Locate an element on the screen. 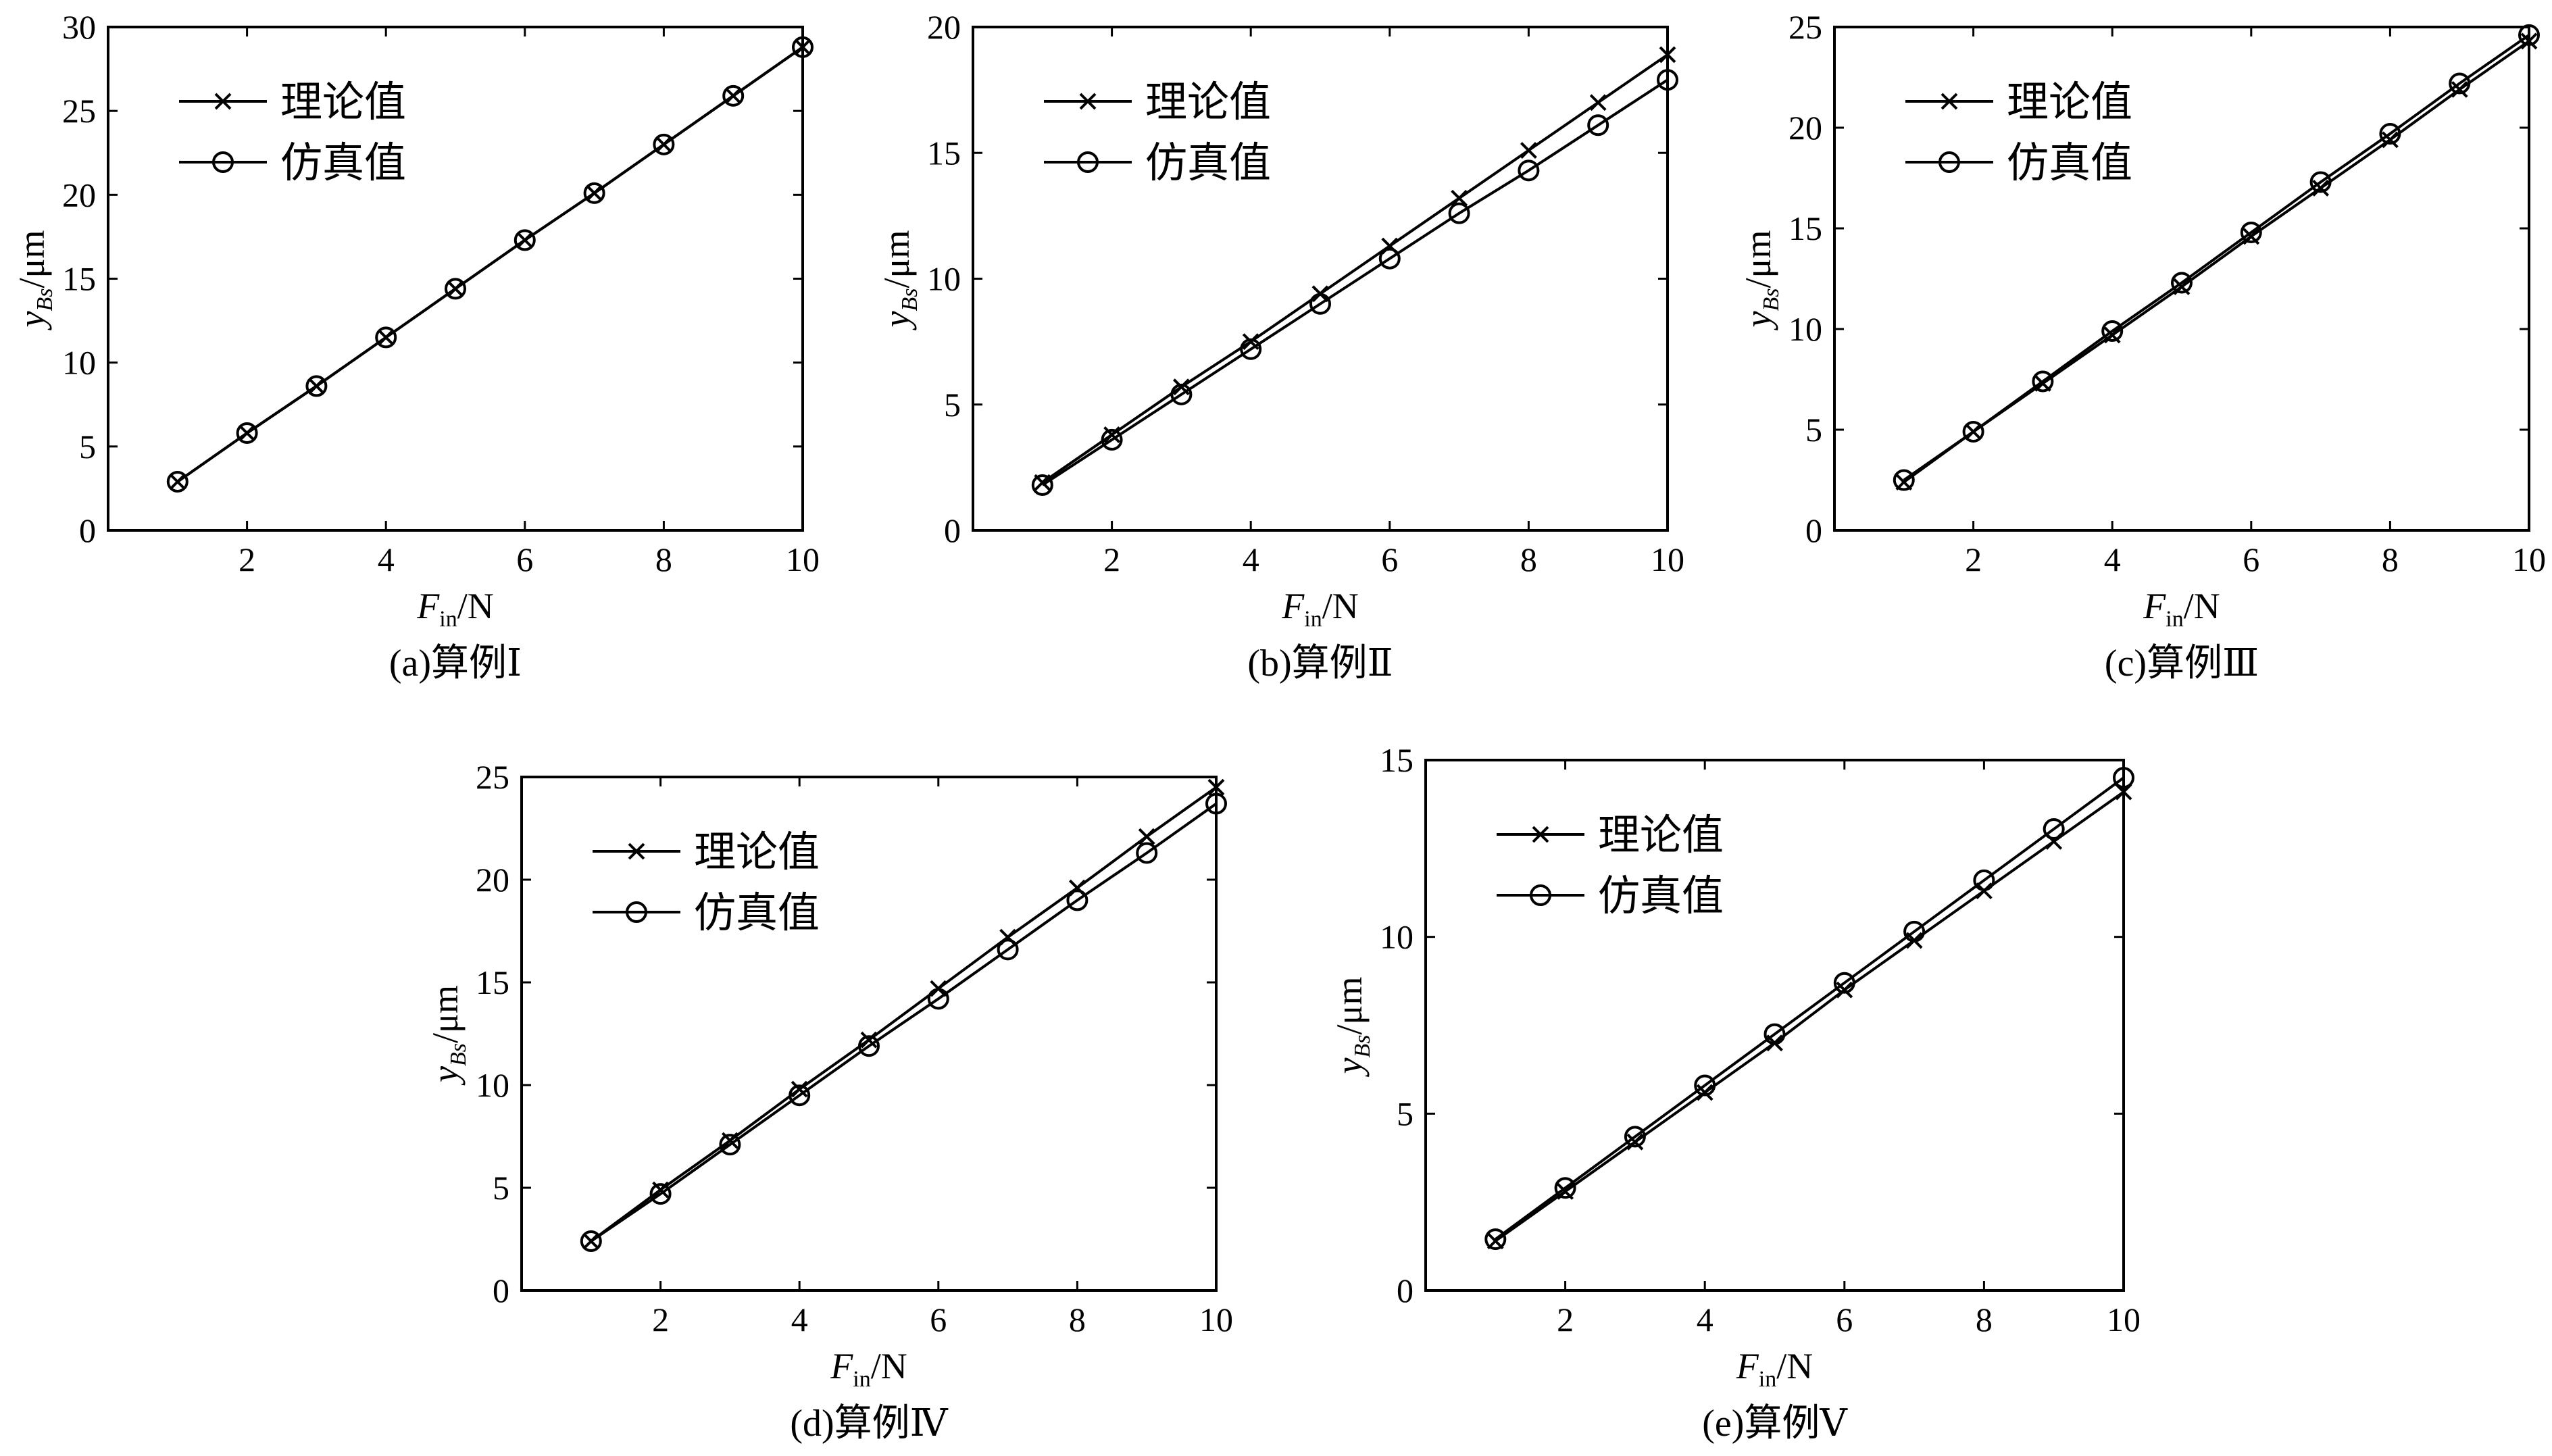 This screenshot has width=2552, height=1456. y-tick-label: 25 is located at coordinates (79, 111).